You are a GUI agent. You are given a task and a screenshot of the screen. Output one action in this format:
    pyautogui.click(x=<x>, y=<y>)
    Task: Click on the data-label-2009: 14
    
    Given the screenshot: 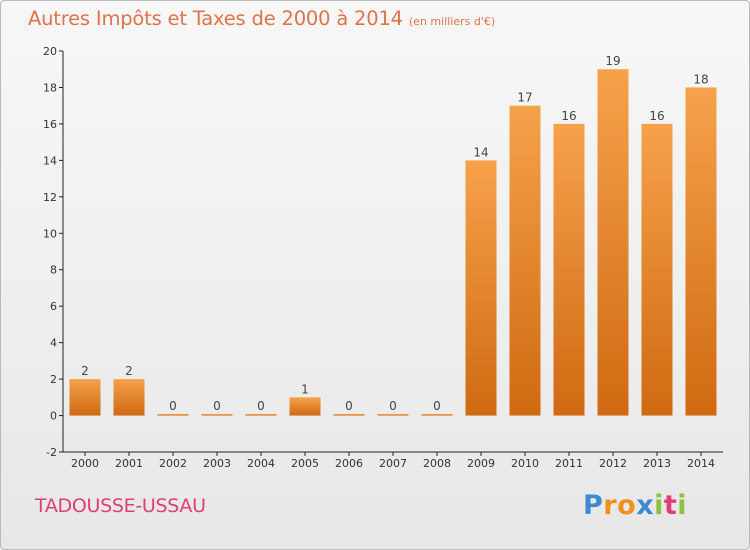 What is the action you would take?
    pyautogui.click(x=480, y=152)
    